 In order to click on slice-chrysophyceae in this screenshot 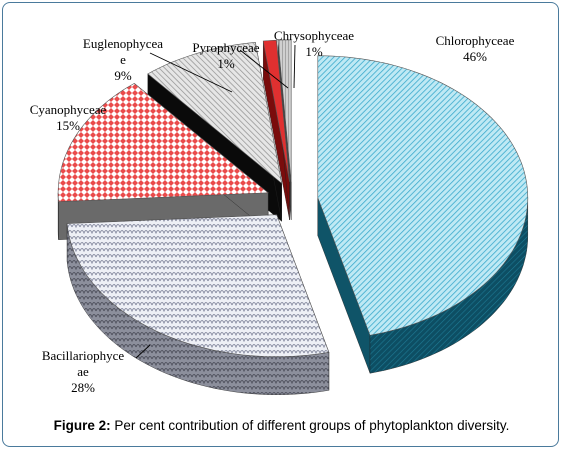, I will do `click(284, 110)`.